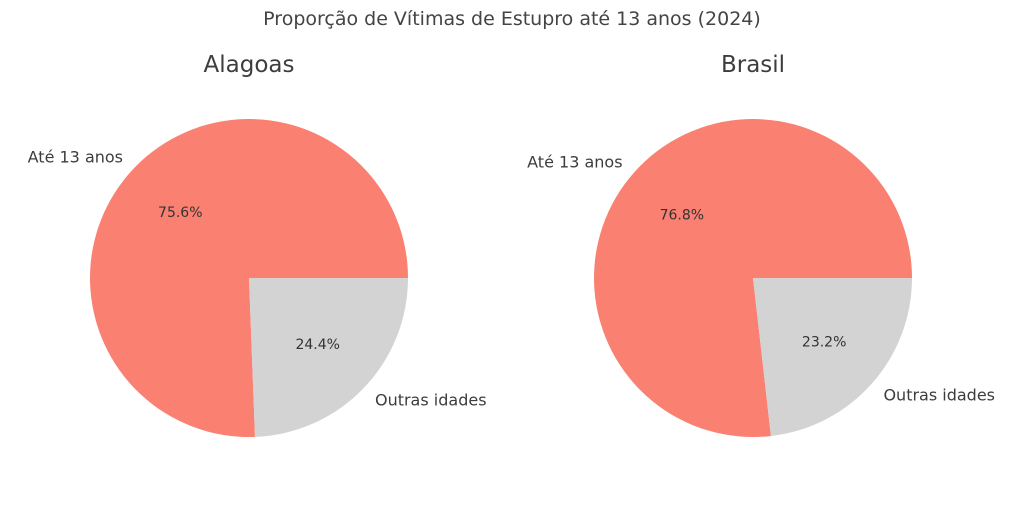 The height and width of the screenshot is (512, 1024). Describe the element at coordinates (824, 343) in the screenshot. I see `pie-percent-label: 23.2%` at that location.